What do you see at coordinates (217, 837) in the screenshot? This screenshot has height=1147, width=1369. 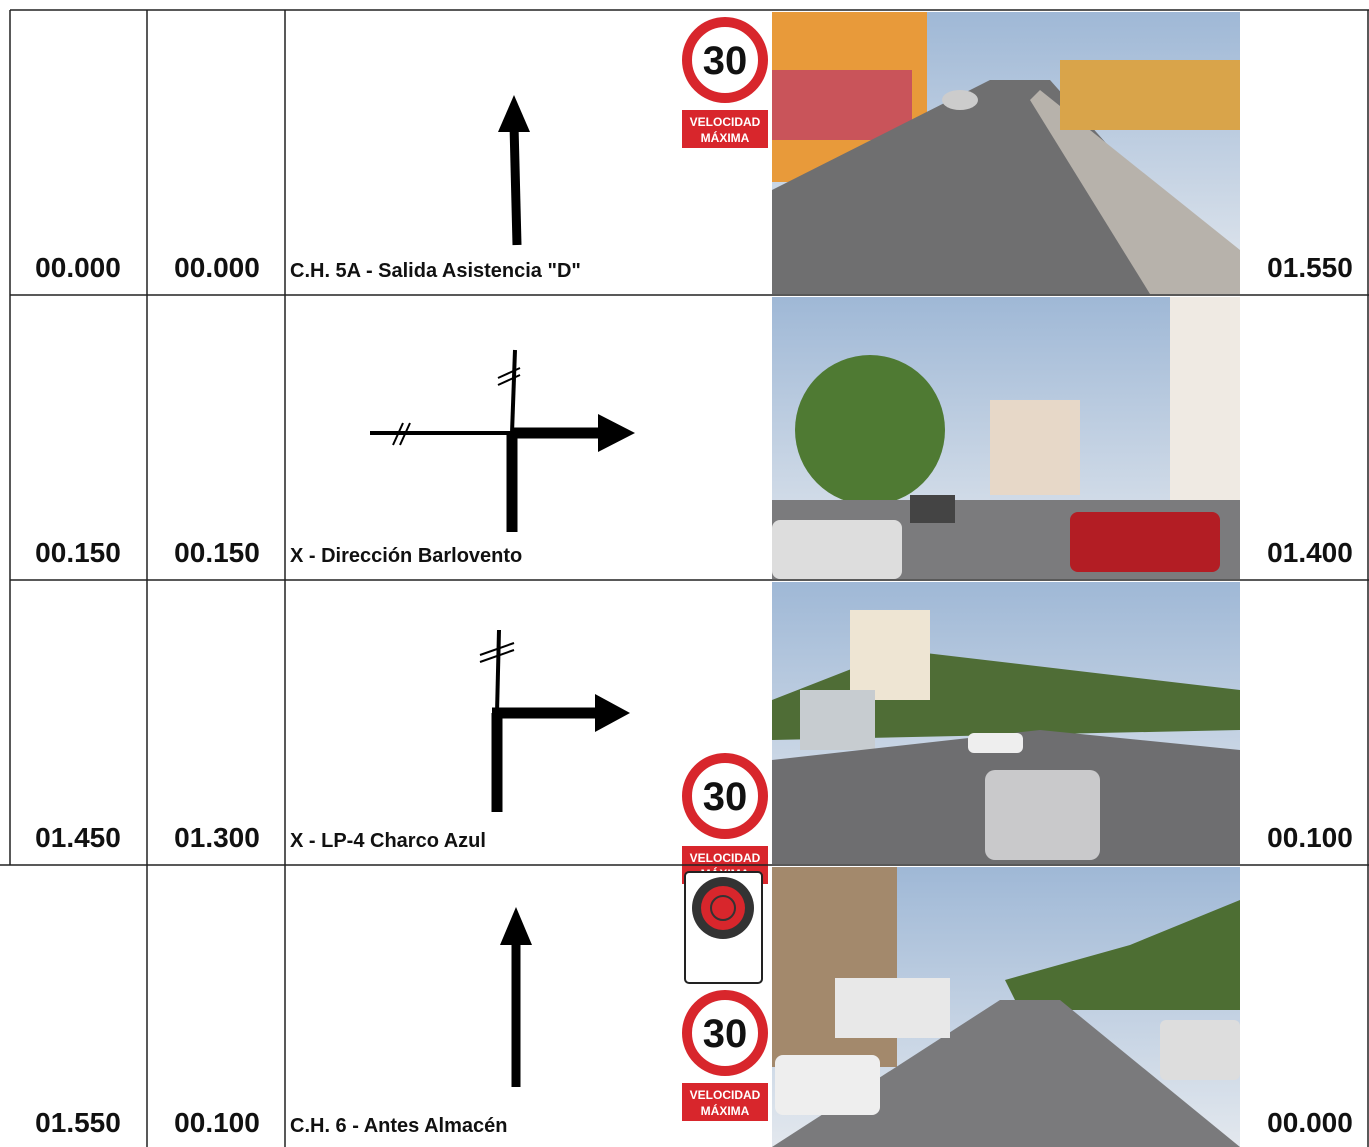 I see `partial-distance: 01.300` at bounding box center [217, 837].